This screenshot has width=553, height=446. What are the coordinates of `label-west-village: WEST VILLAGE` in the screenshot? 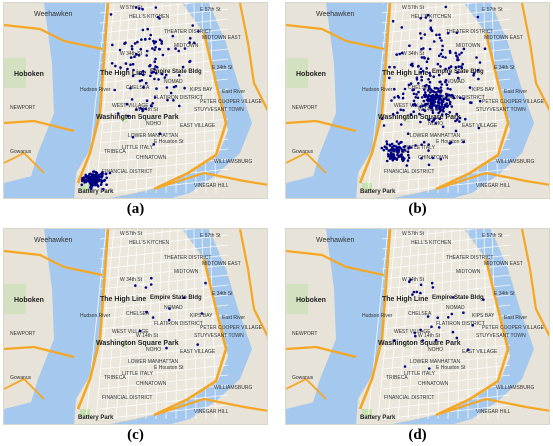 It's located at (130, 106).